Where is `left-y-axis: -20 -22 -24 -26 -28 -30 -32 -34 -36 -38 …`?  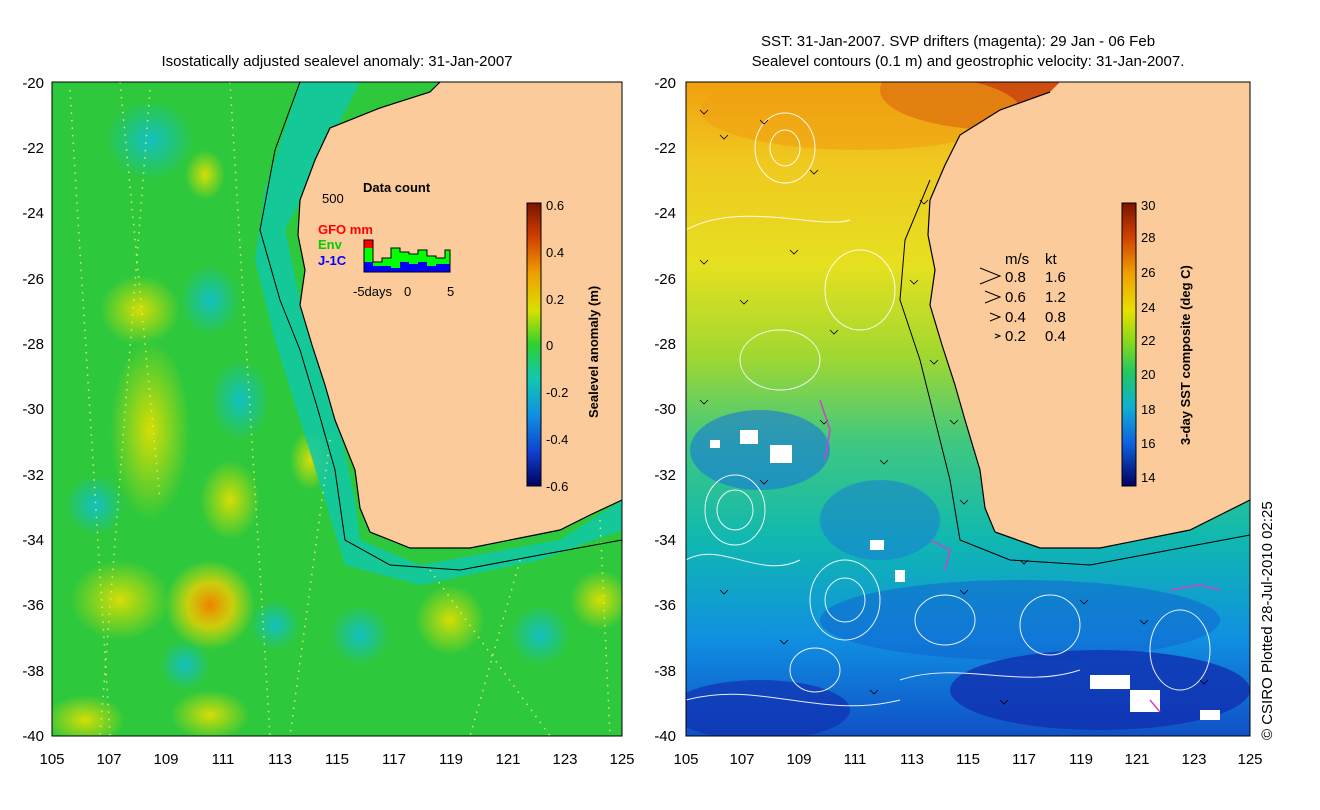
left-y-axis: -20 -22 -24 -26 -28 -30 -32 -34 -36 -38 … is located at coordinates (33, 410).